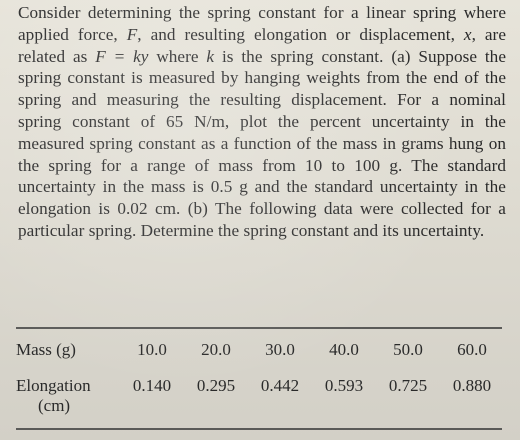  Describe the element at coordinates (472, 385) in the screenshot. I see `elongation-value: 0.880` at that location.